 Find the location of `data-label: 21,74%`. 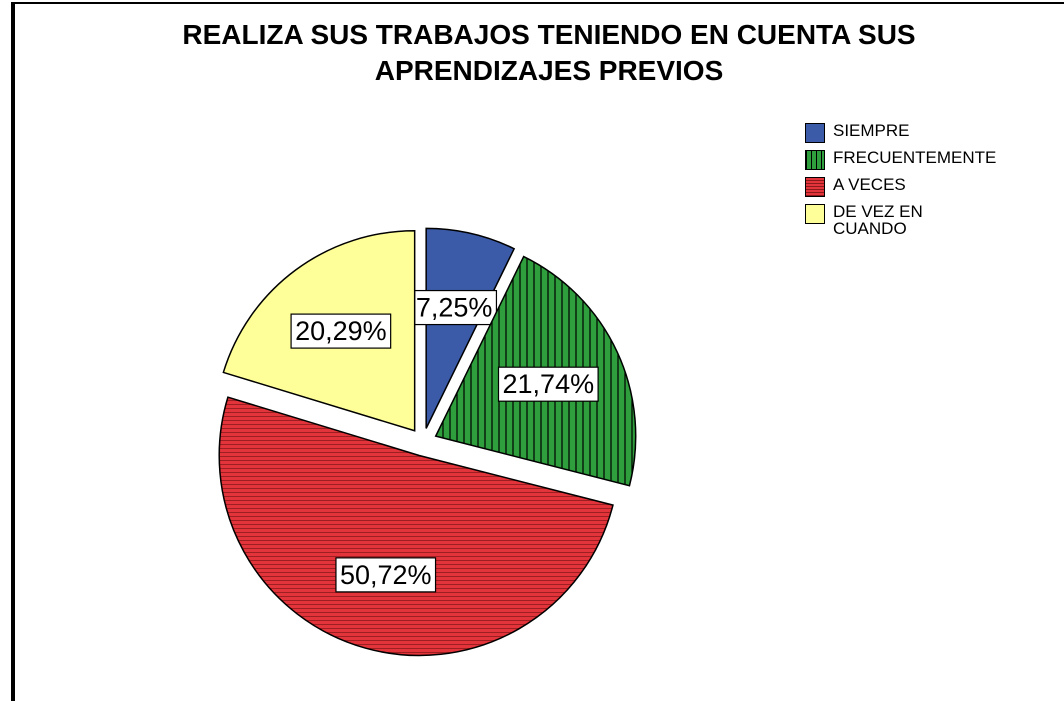

data-label: 21,74% is located at coordinates (548, 384).